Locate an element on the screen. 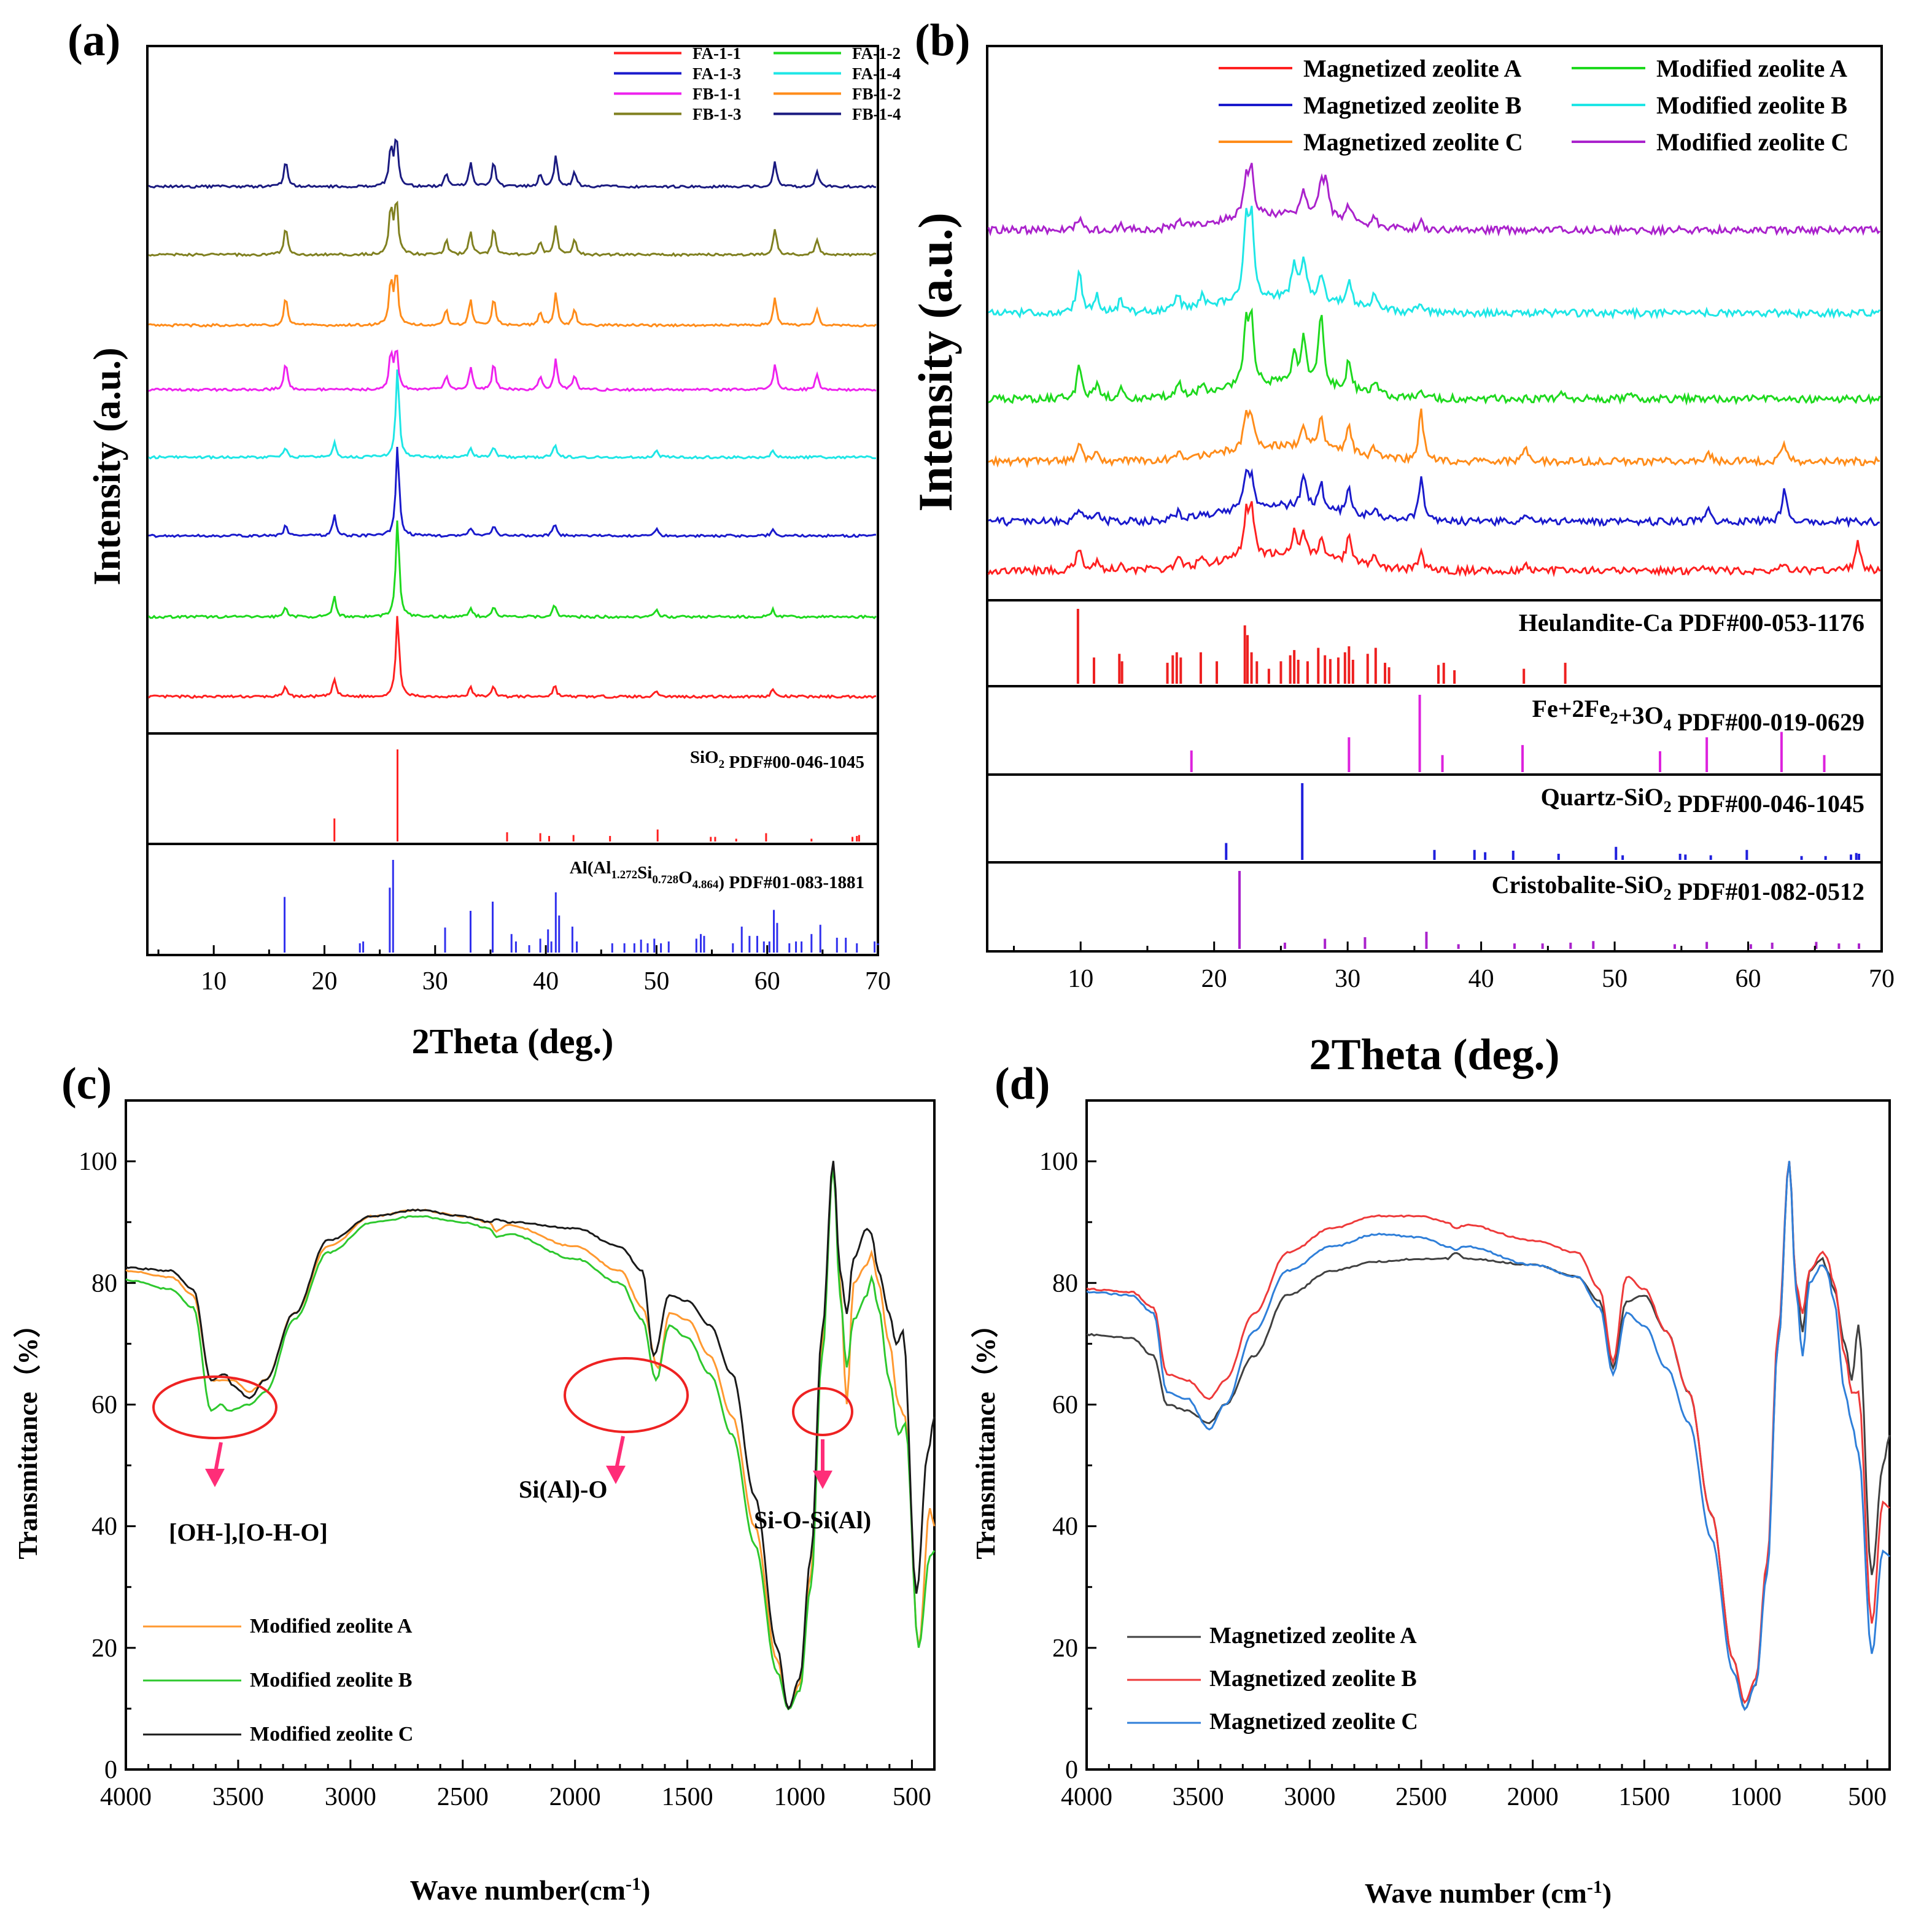 This screenshot has width=1932, height=1926. reference-label: Fe+2Fe2+3O4 PDF#00-019-0629 is located at coordinates (1698, 716).